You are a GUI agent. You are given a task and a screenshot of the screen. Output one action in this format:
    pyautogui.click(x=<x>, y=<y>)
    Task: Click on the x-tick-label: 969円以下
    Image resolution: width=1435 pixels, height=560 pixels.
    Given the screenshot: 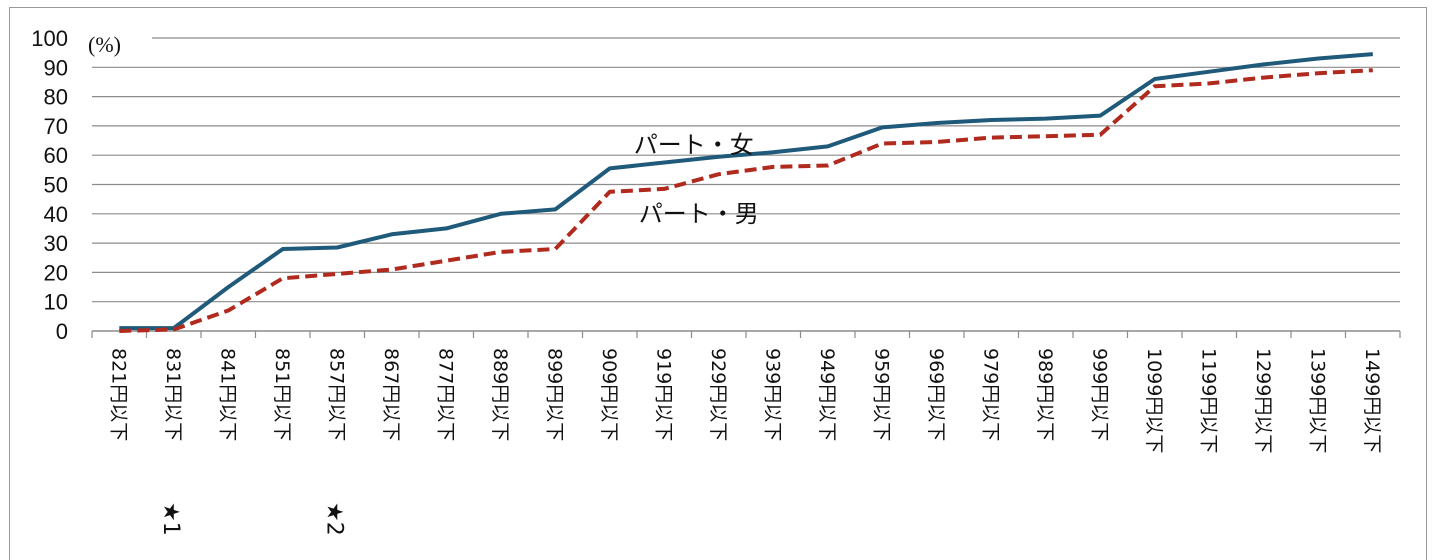 What is the action you would take?
    pyautogui.click(x=936, y=394)
    